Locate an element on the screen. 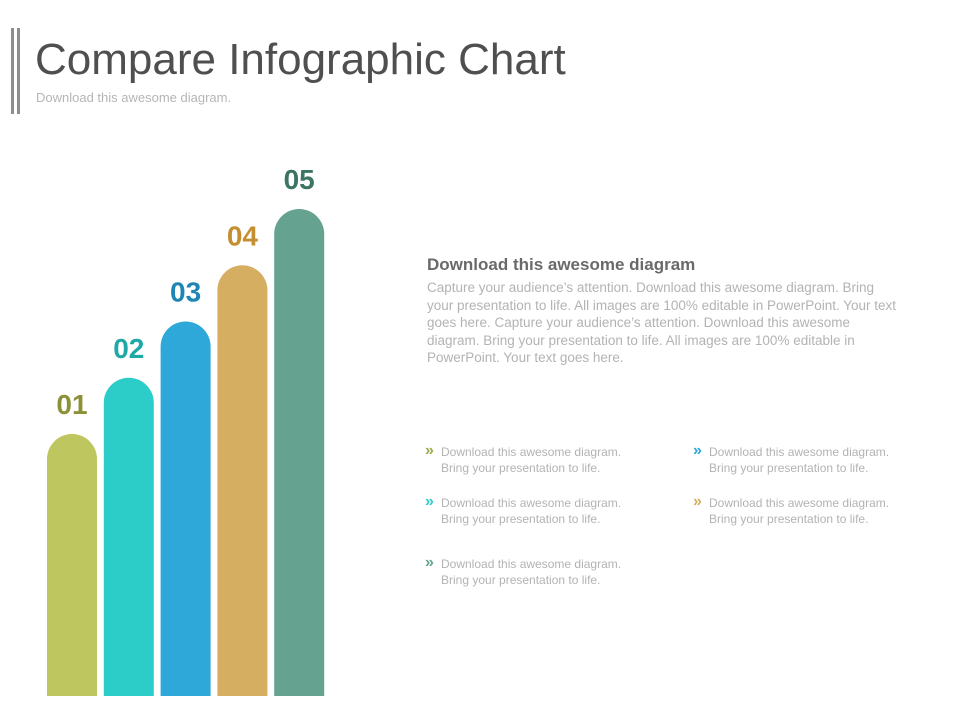 Image resolution: width=960 pixels, height=720 pixels. title-accent-bar-right is located at coordinates (18, 71).